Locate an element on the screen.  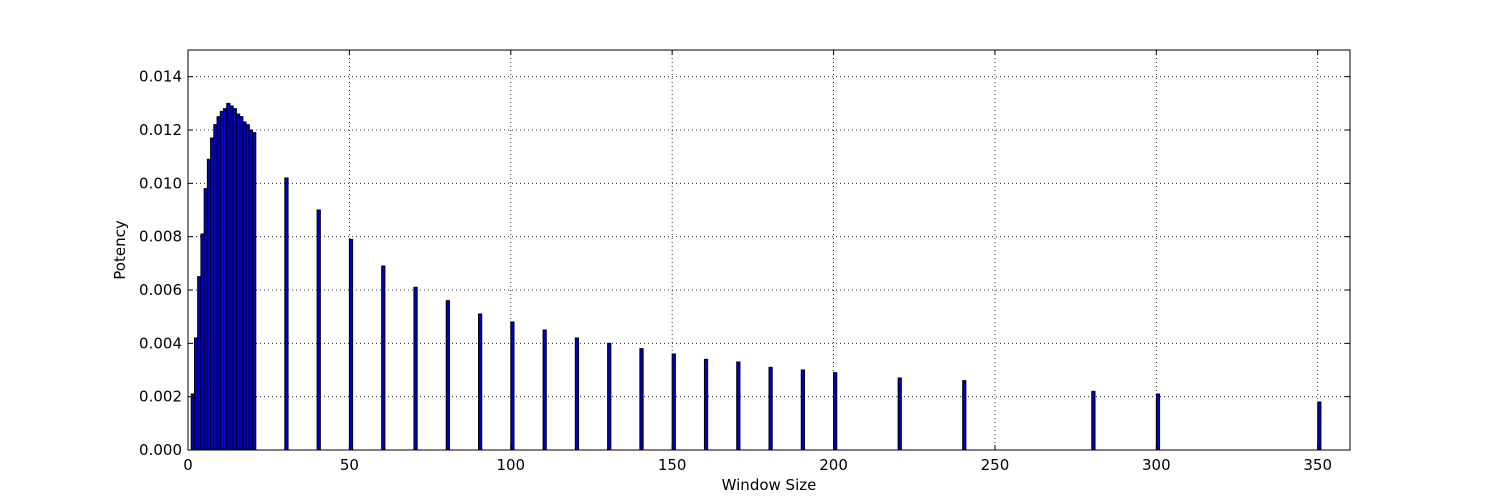
x-axis-label: Window Size is located at coordinates (769, 485).